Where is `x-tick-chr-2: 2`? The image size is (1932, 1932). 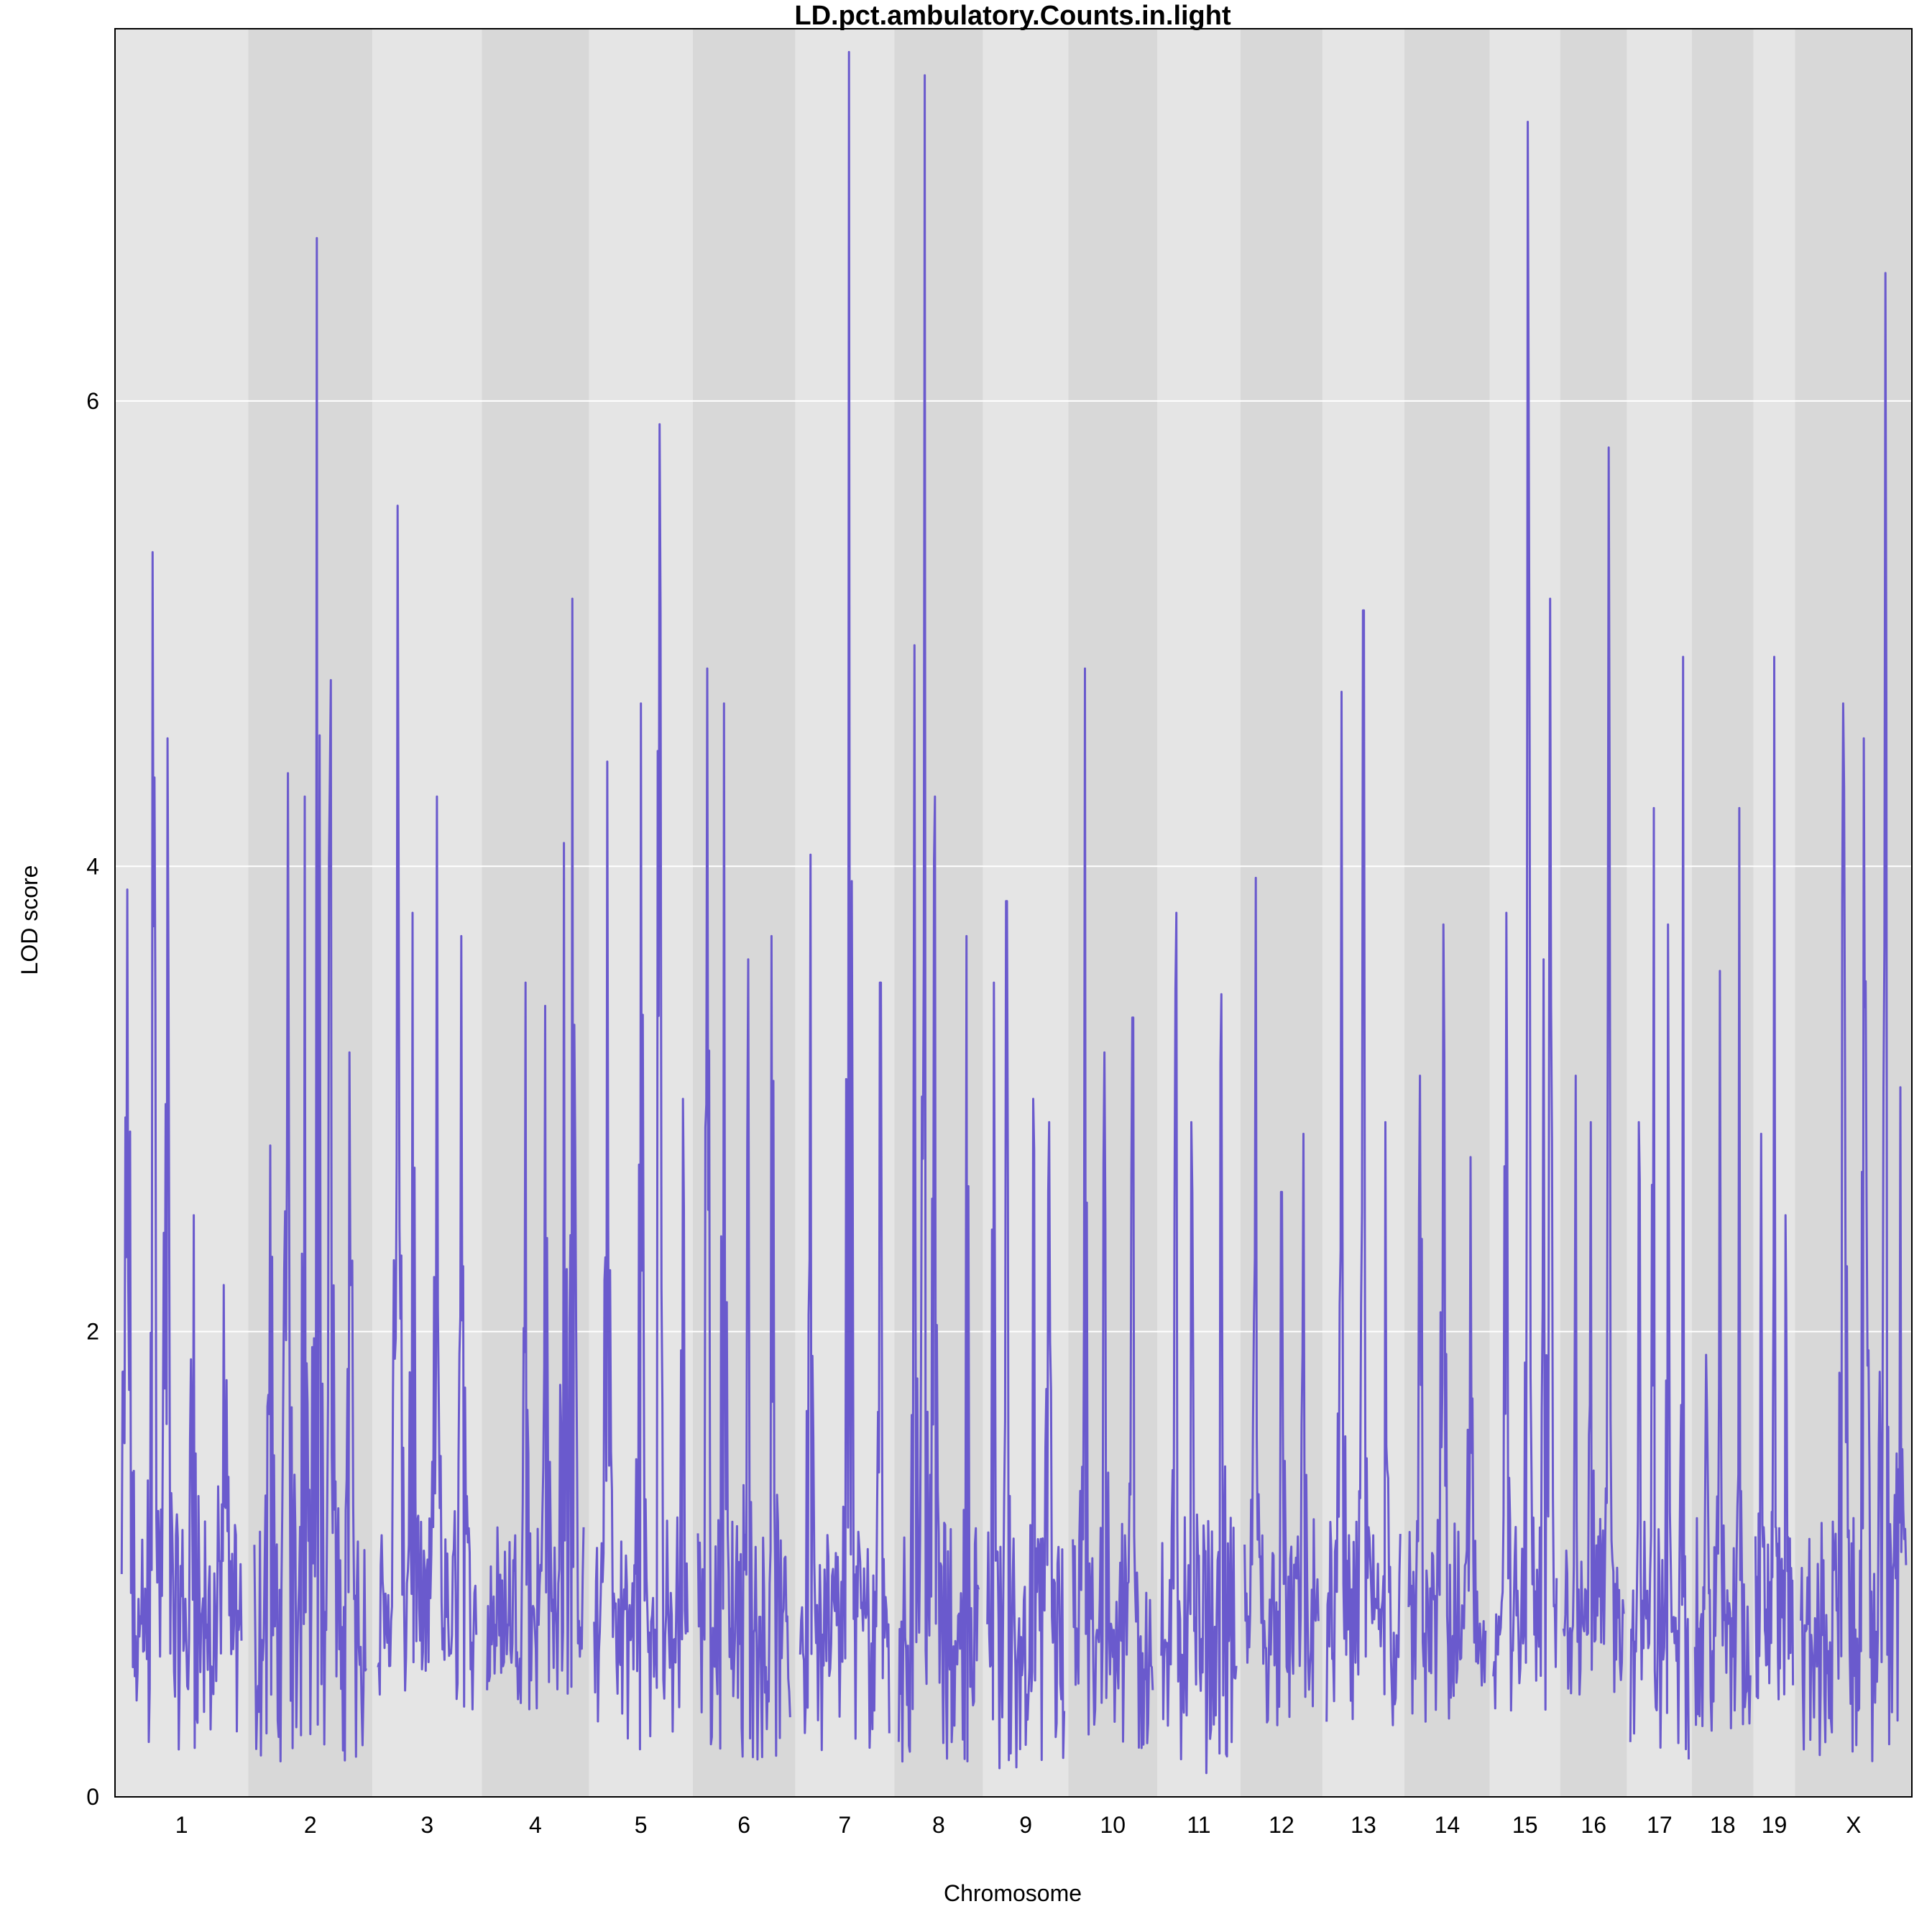
x-tick-chr-2: 2 is located at coordinates (310, 1825).